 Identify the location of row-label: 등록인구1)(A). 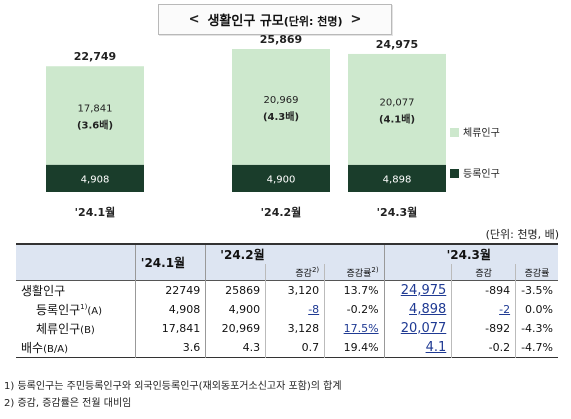
(76, 309).